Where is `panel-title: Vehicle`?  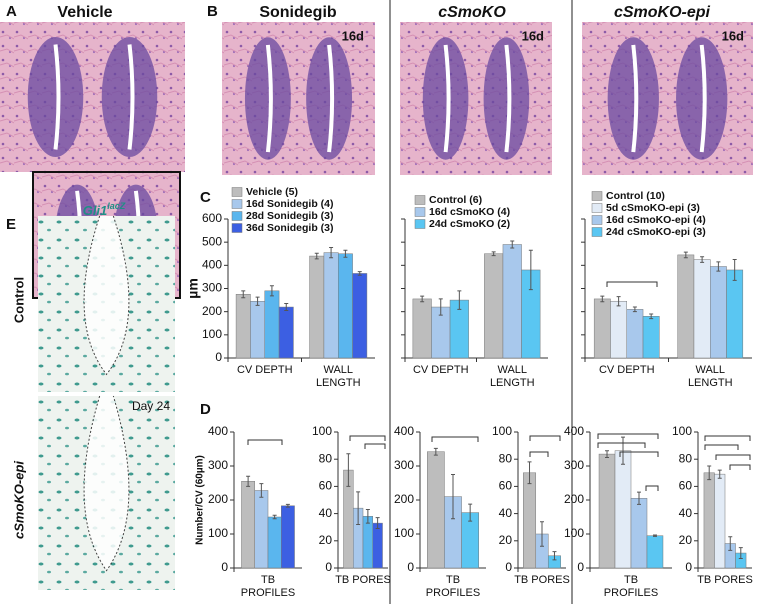
panel-title: Vehicle is located at coordinates (84, 12).